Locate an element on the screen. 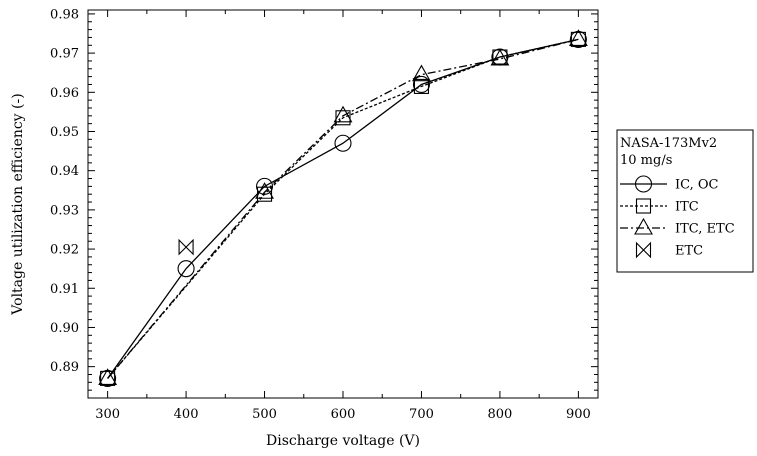 The width and height of the screenshot is (757, 456). y-axis-title: Voltage utilization efficiency (-) is located at coordinates (18, 204).